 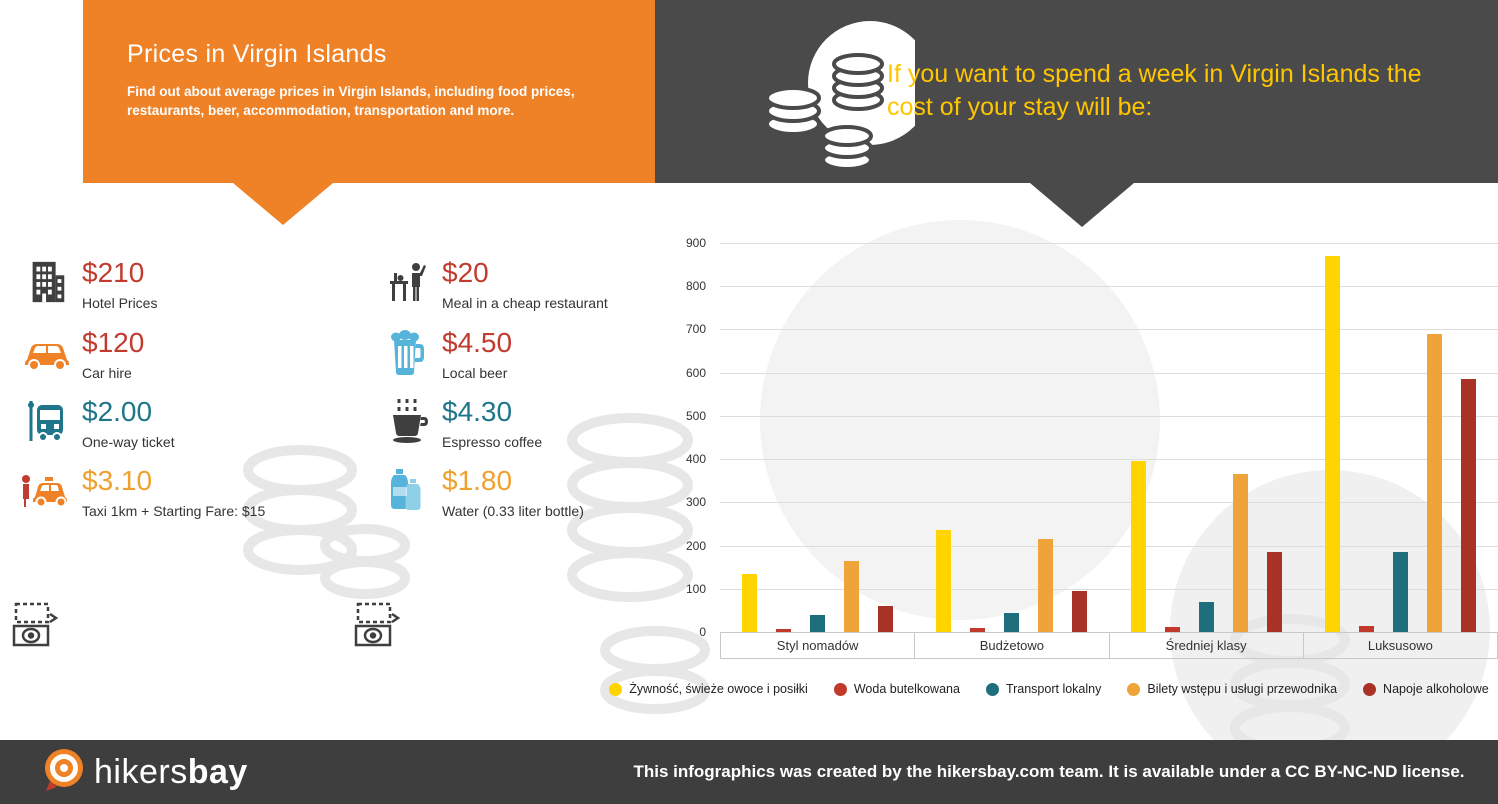 I want to click on price-amount: $210, so click(x=113, y=272).